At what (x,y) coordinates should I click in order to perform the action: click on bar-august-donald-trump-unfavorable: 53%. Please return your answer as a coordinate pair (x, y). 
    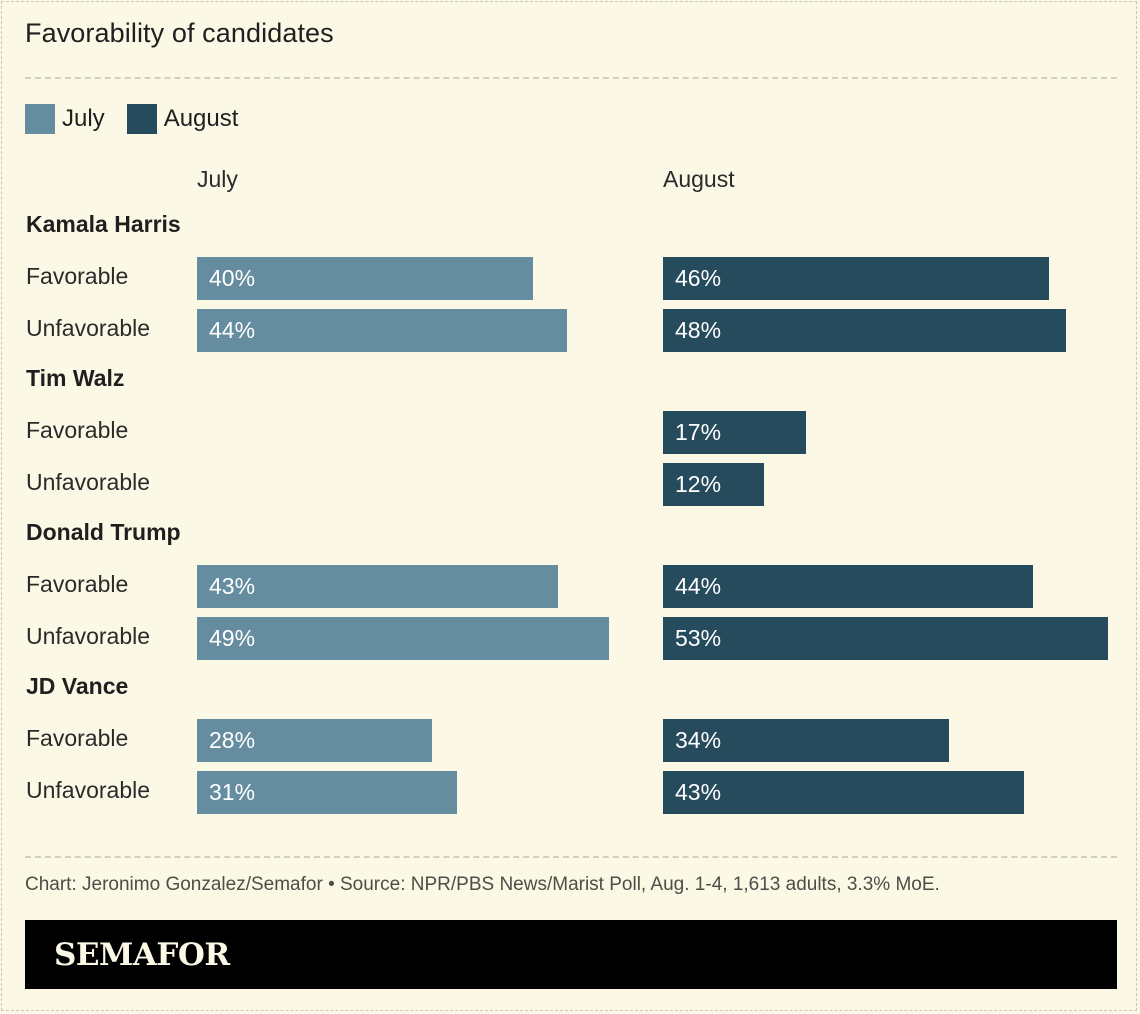
    Looking at the image, I should click on (885, 638).